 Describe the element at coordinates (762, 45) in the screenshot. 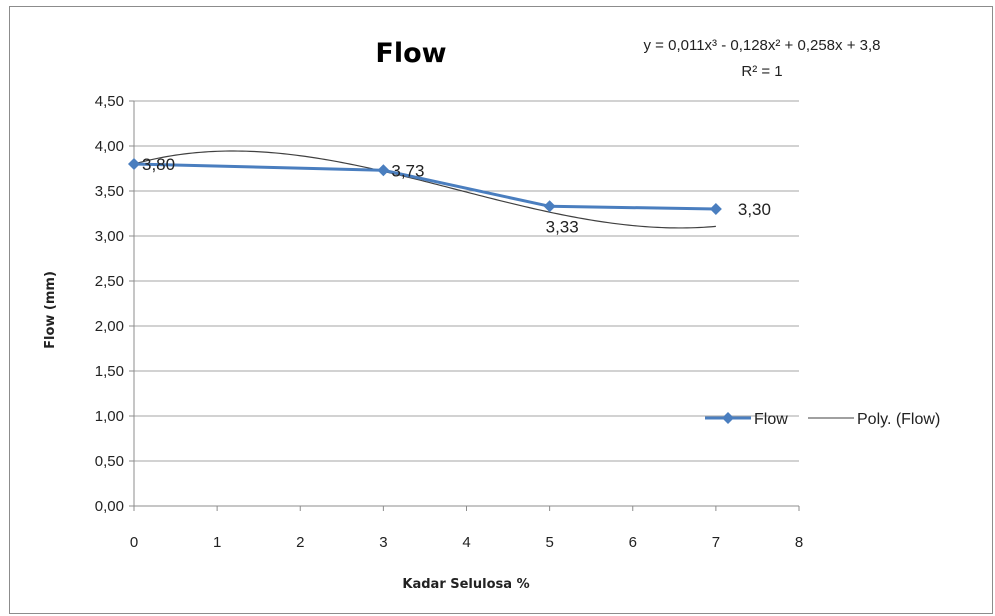

I see `trendline-equation: y = 0,011x³ - 0,128x² + 0,258x + 3,8` at that location.